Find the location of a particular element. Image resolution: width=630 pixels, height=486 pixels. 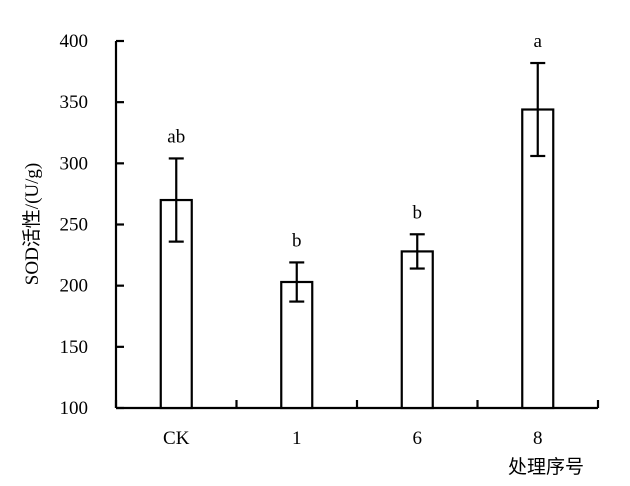

y-tick-label: 150 is located at coordinates (74, 347).